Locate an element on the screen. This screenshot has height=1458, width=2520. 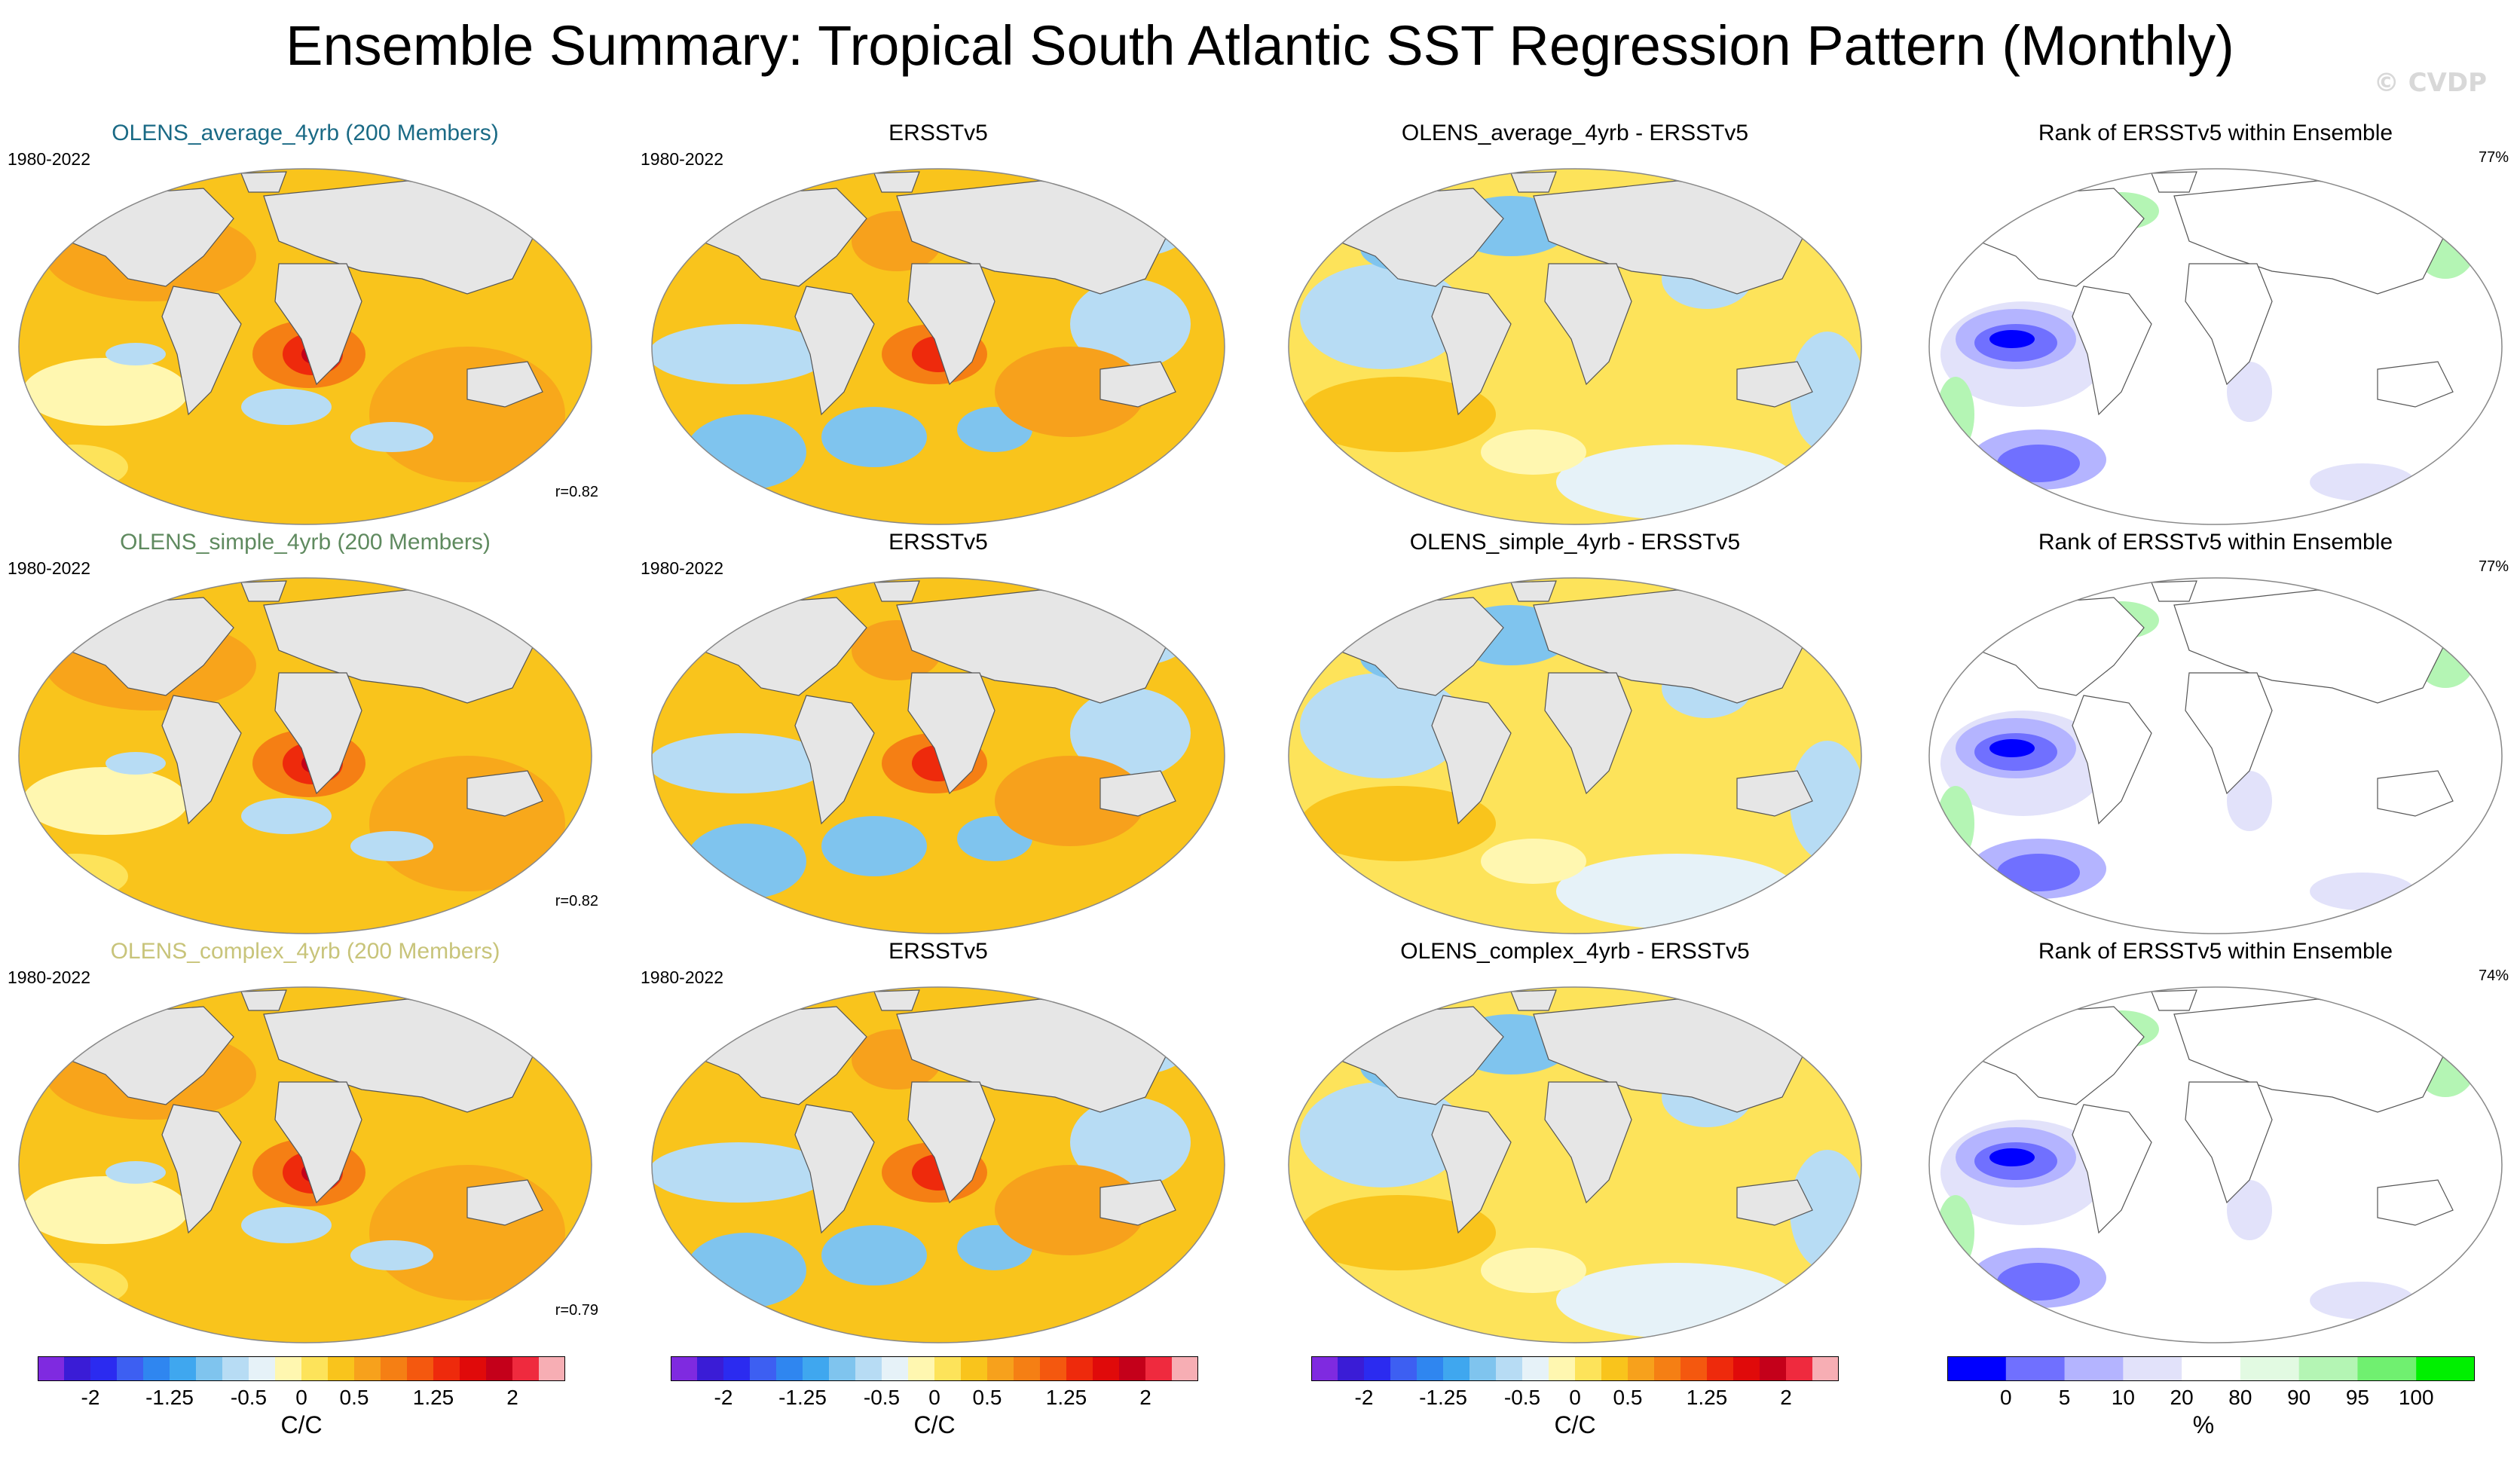
obs-panel-row-3: ERSSTv5 1980-2022 is located at coordinates (938, 1144).